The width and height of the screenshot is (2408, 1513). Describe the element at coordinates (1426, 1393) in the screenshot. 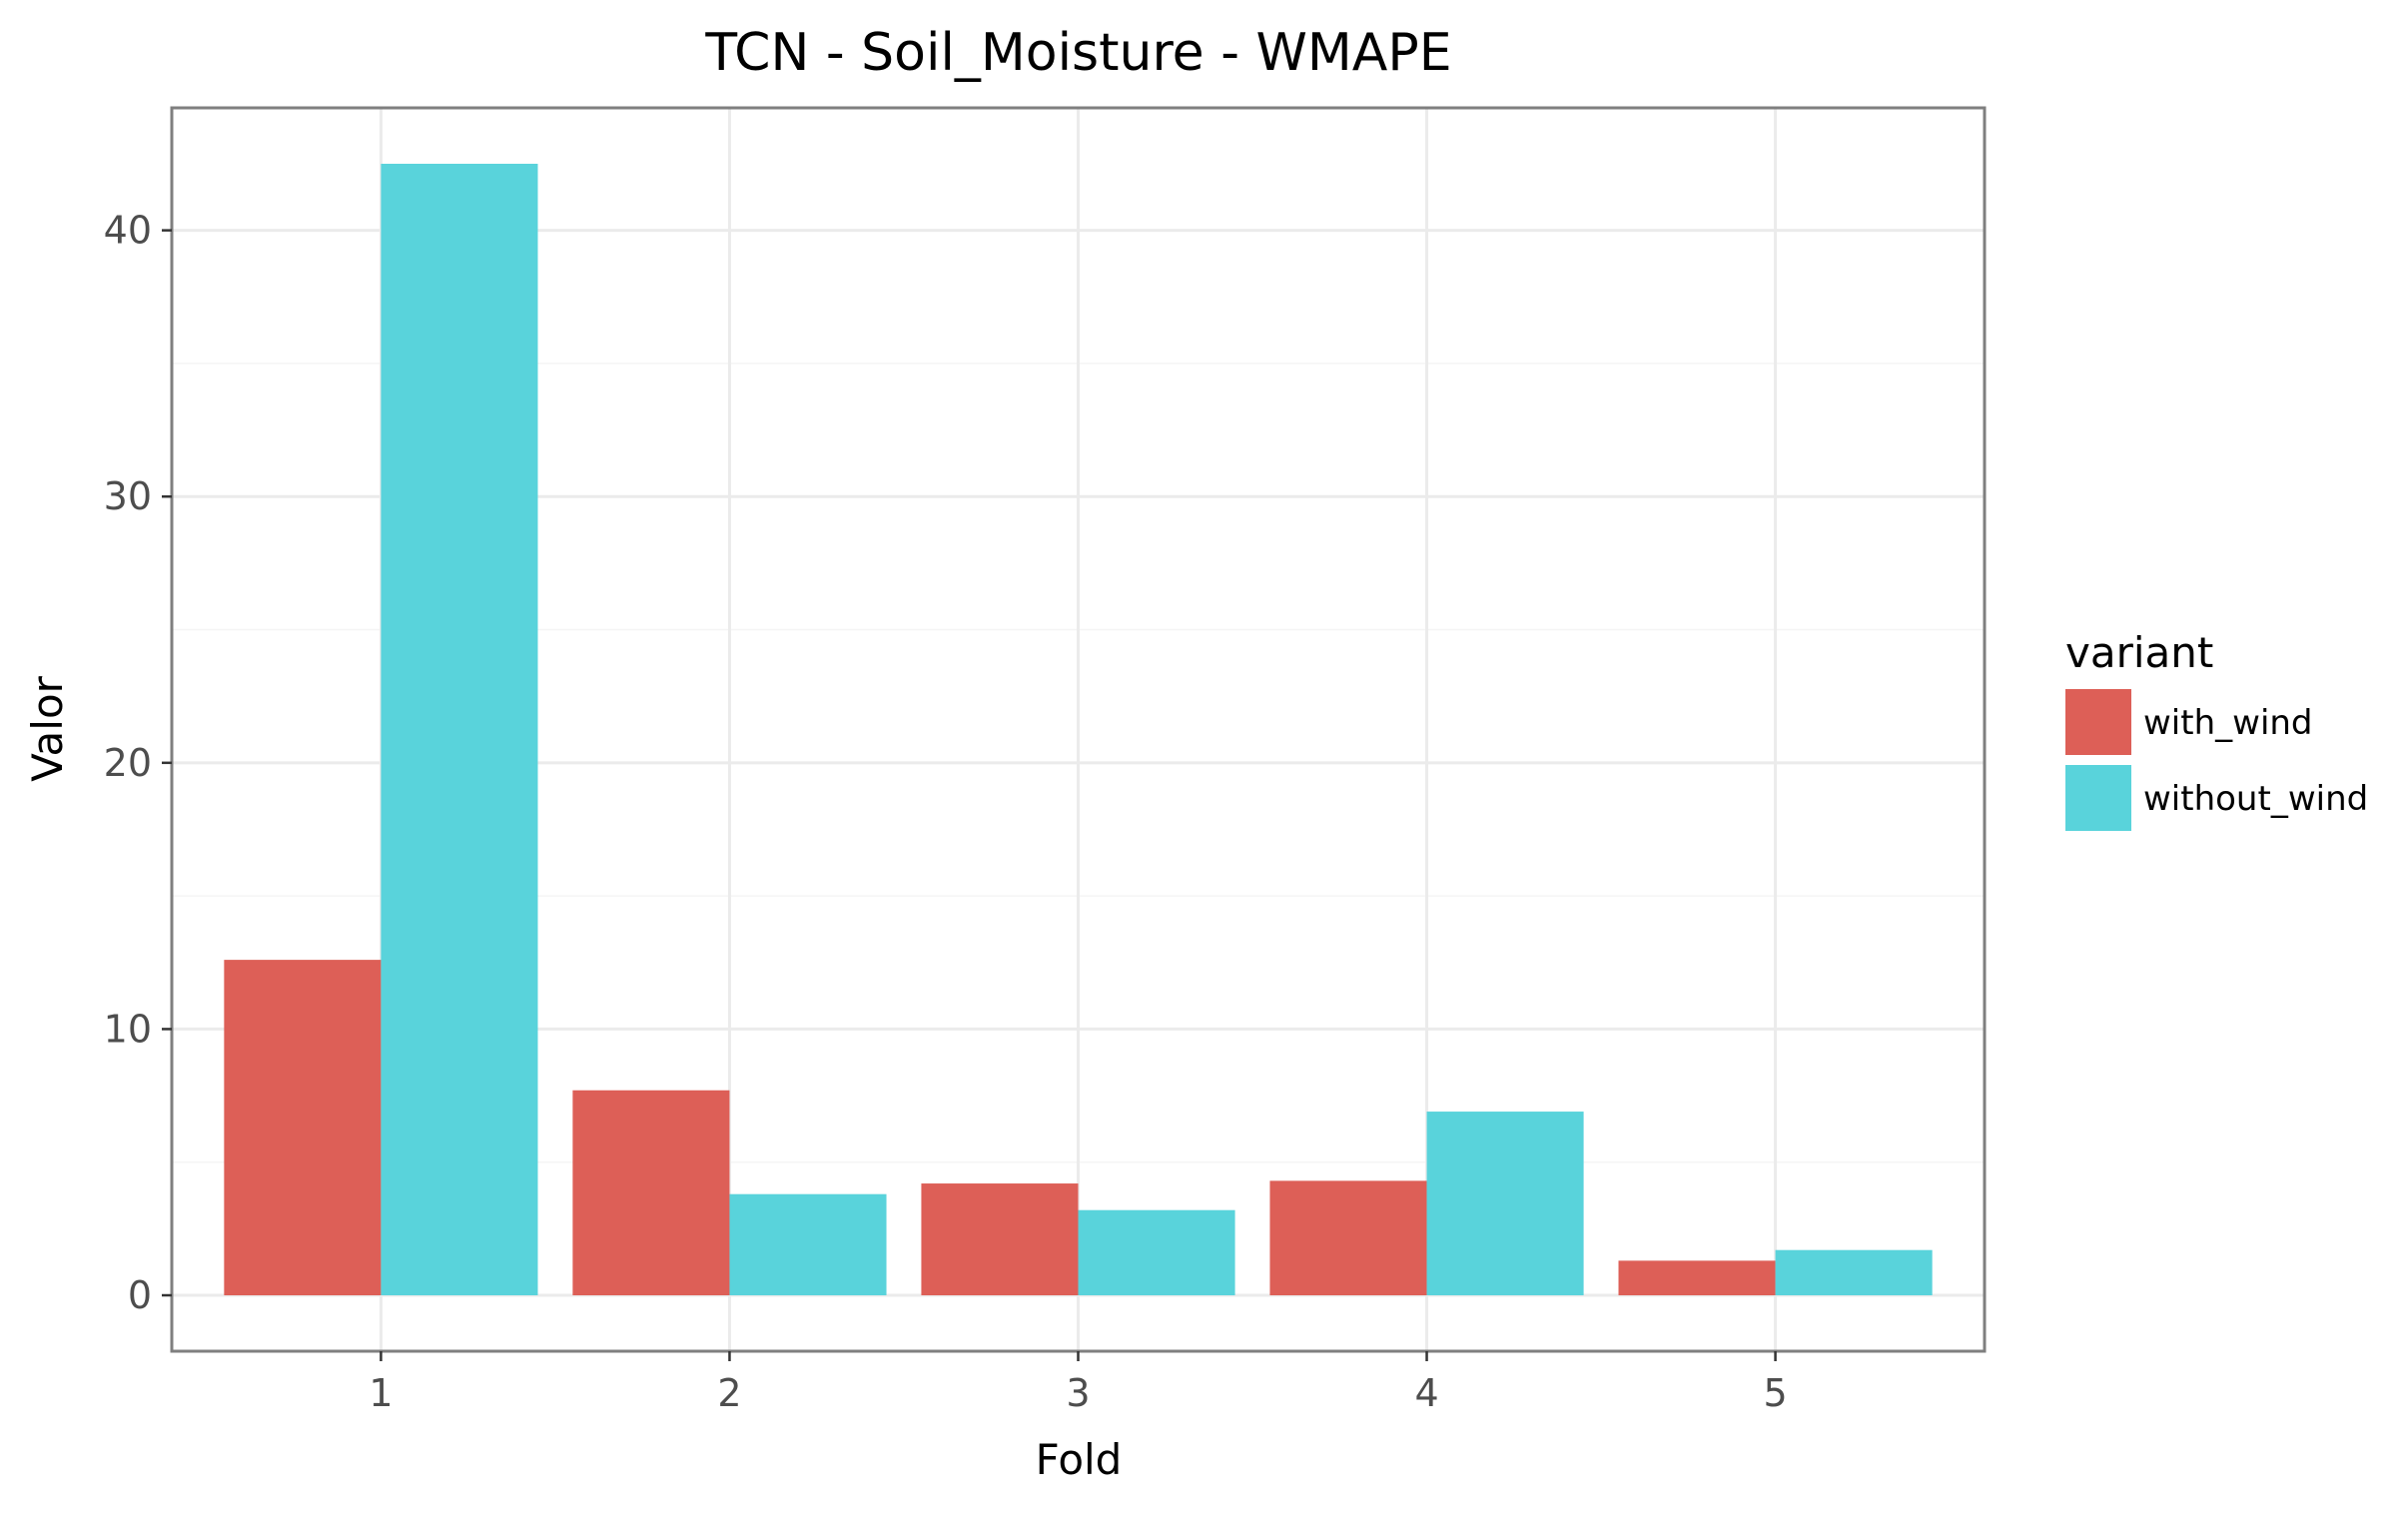

I see `x-tick-label: 4` at that location.